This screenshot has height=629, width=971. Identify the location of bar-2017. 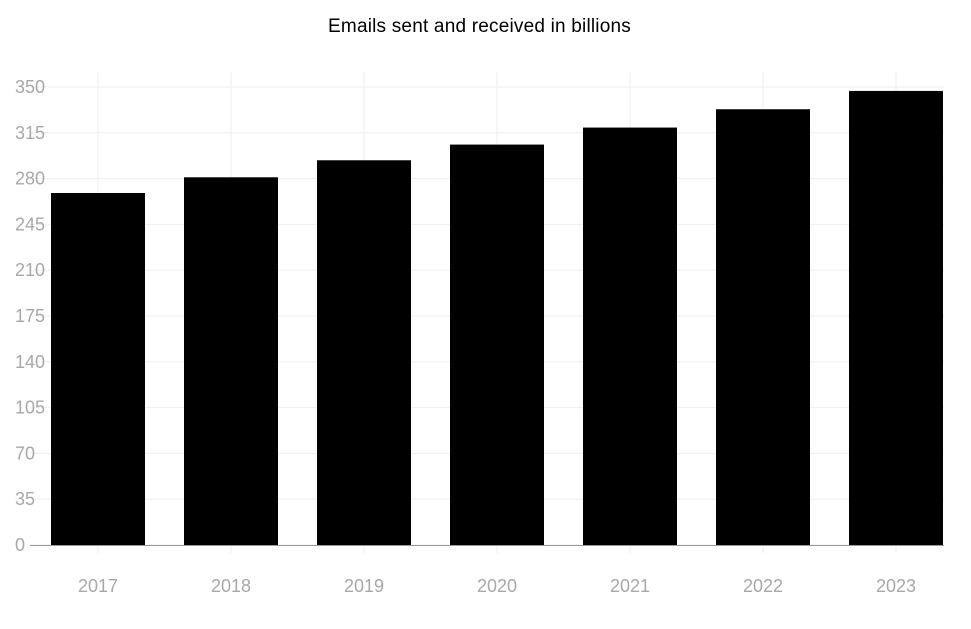
(98, 368).